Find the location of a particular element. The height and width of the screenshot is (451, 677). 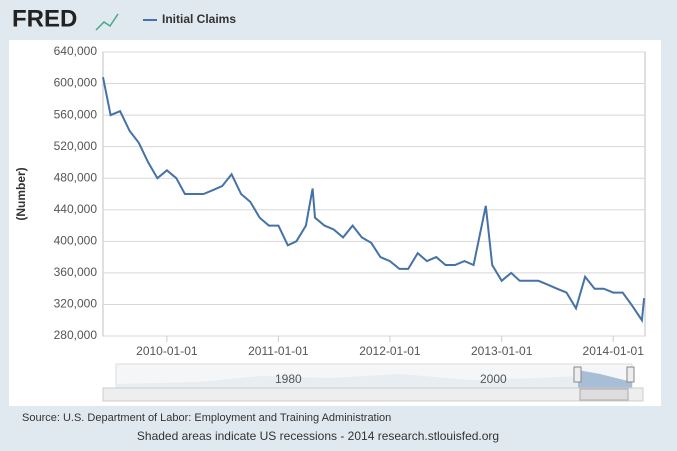

navigator: 1980 2000 is located at coordinates (373, 382).